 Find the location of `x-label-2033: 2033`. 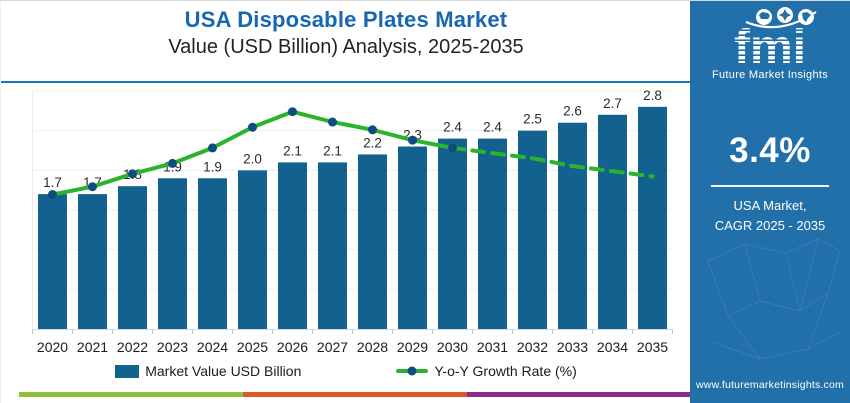

x-label-2033: 2033 is located at coordinates (572, 347).